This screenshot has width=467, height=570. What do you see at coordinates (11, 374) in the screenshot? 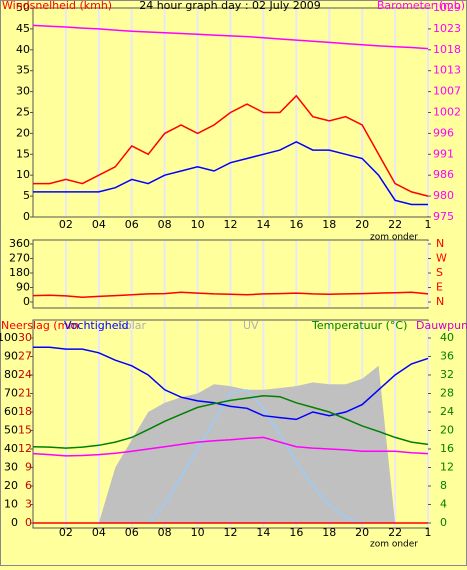
I see `y-tick-label: 80` at bounding box center [11, 374].